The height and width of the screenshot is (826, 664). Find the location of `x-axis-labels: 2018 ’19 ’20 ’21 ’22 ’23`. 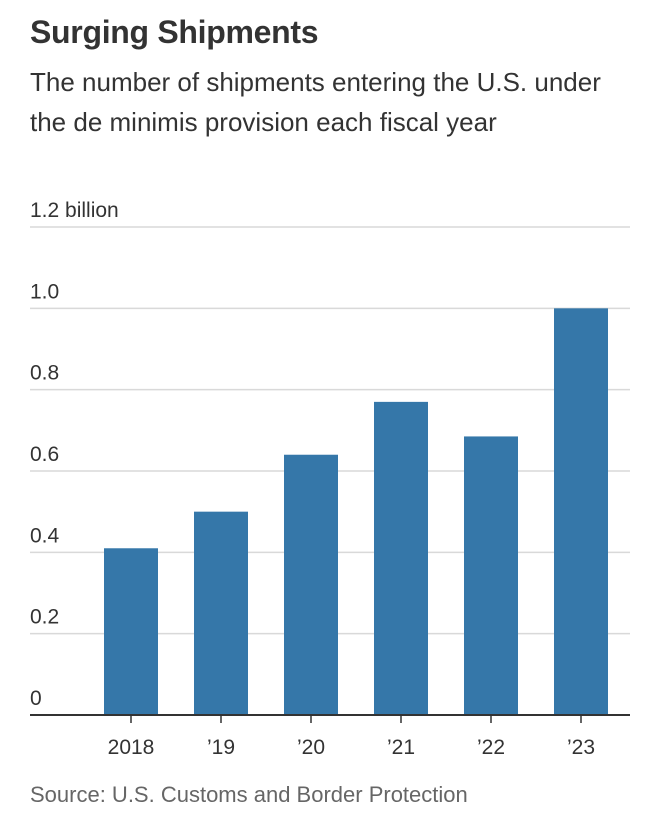

x-axis-labels: 2018 ’19 ’20 ’21 ’22 ’23 is located at coordinates (351, 747).